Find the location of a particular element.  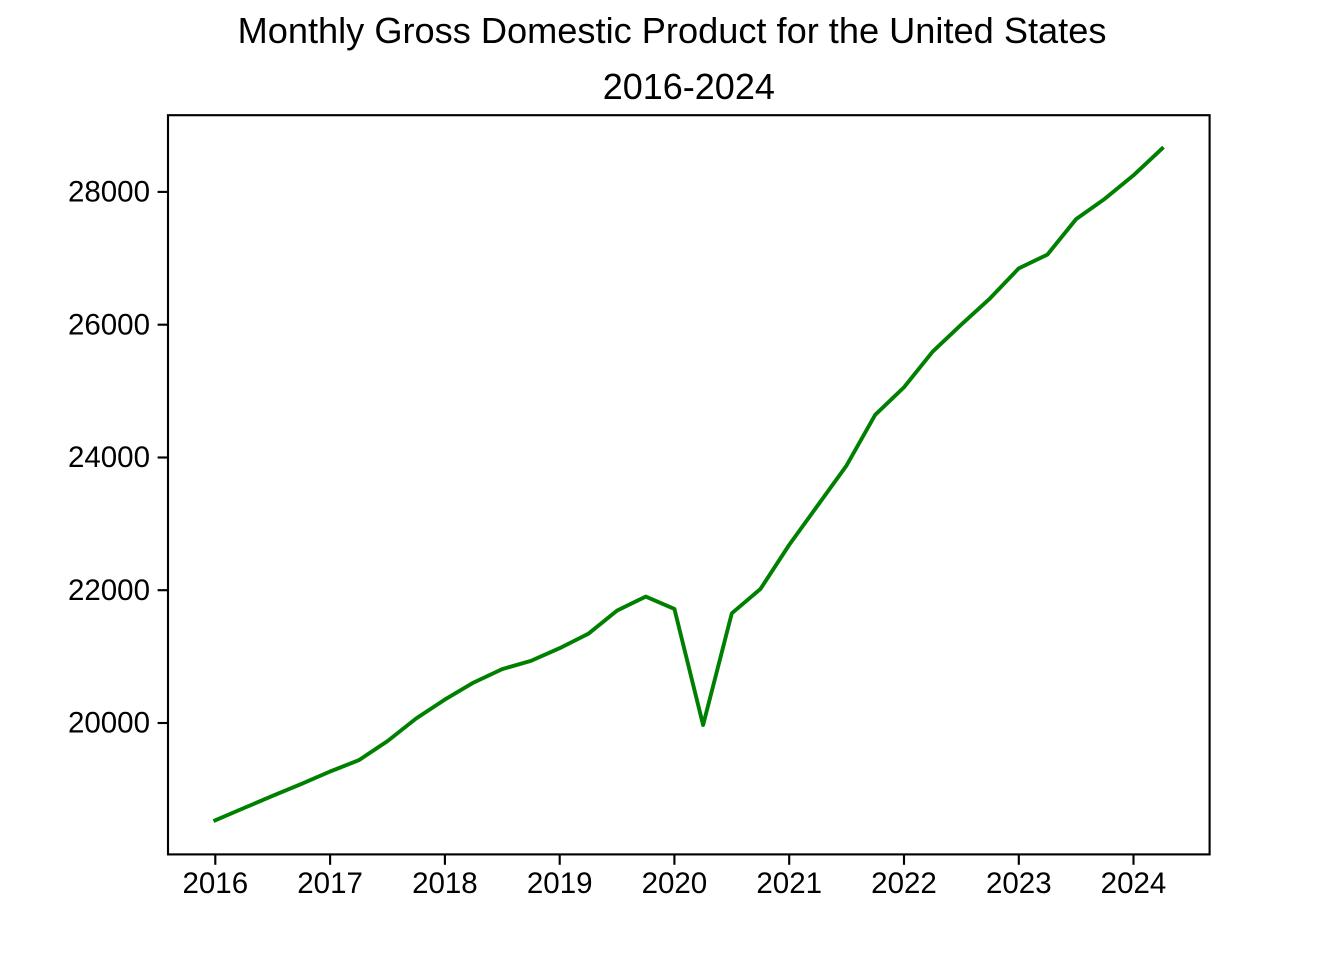

svg-text: 2023 is located at coordinates (1019, 883).